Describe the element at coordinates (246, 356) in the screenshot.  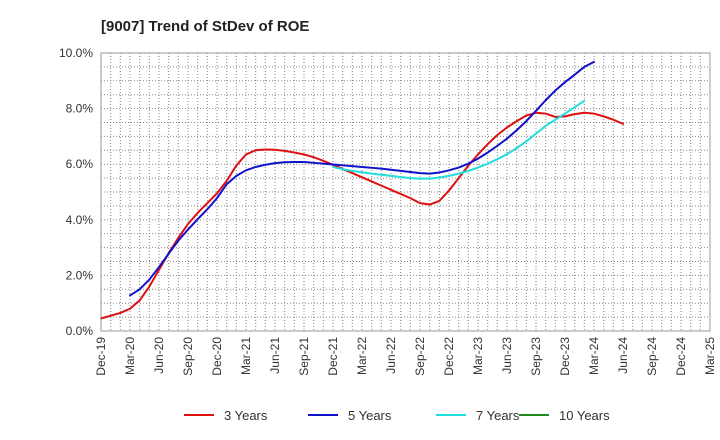
I see `x-tick-label: Mar-21` at that location.